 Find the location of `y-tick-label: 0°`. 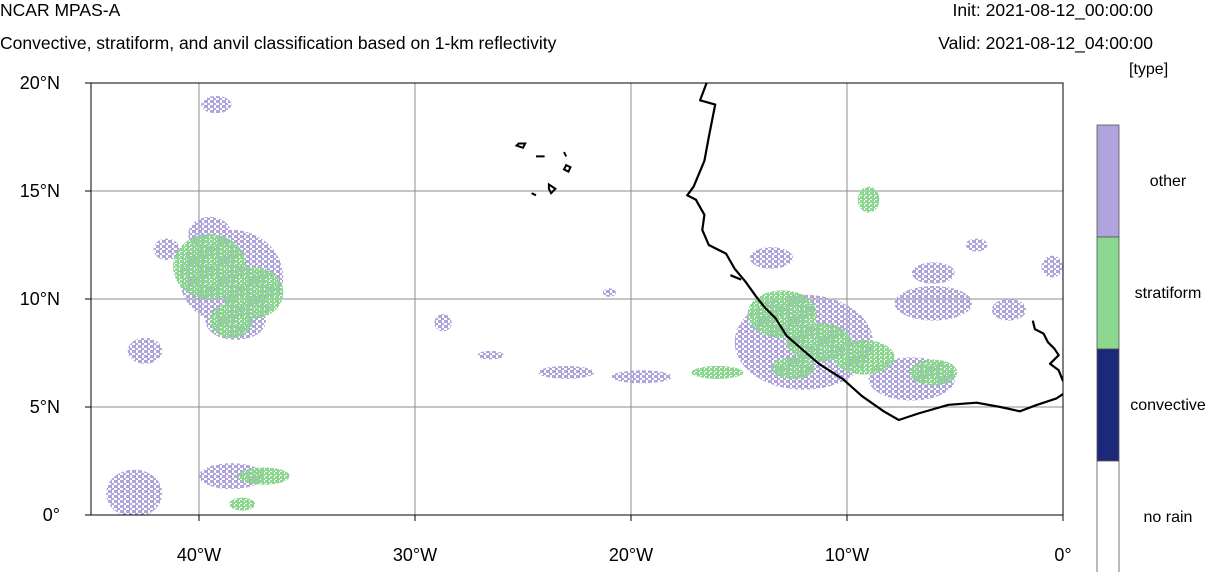

y-tick-label: 0° is located at coordinates (51, 515).